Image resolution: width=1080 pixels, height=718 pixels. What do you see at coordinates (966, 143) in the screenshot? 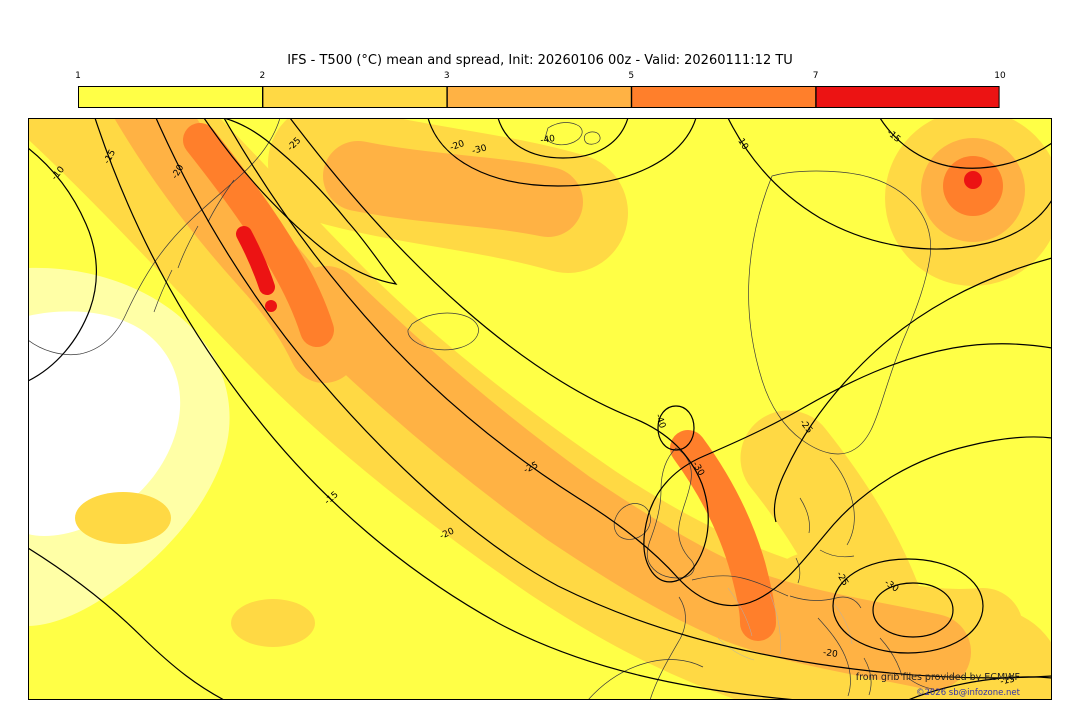
I see `contour-minus-15-ridge` at bounding box center [966, 143].